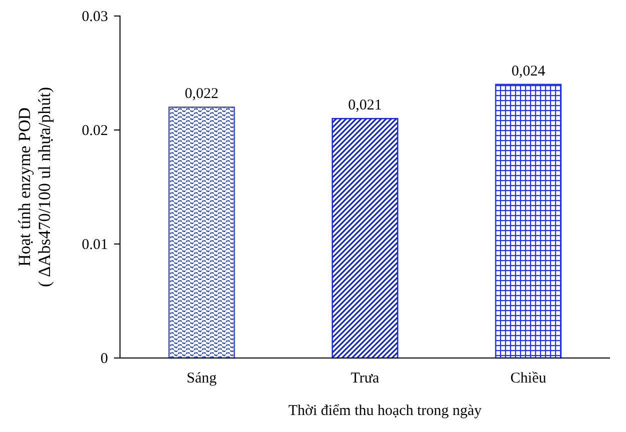 This screenshot has height=432, width=626. What do you see at coordinates (201, 94) in the screenshot?
I see `data-label: 0,022` at bounding box center [201, 94].